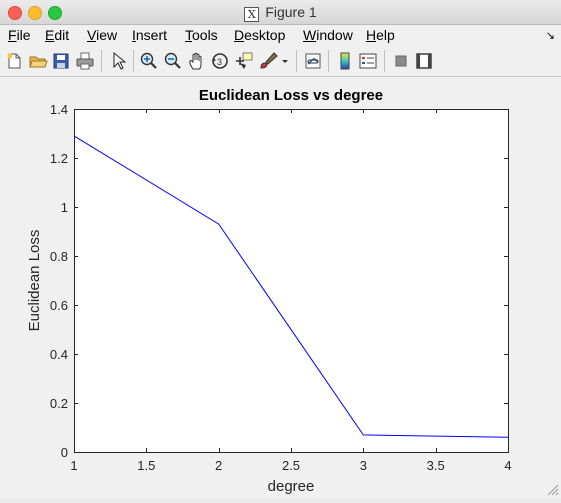 The image size is (561, 503). I want to click on pointer-icon, so click(118, 61).